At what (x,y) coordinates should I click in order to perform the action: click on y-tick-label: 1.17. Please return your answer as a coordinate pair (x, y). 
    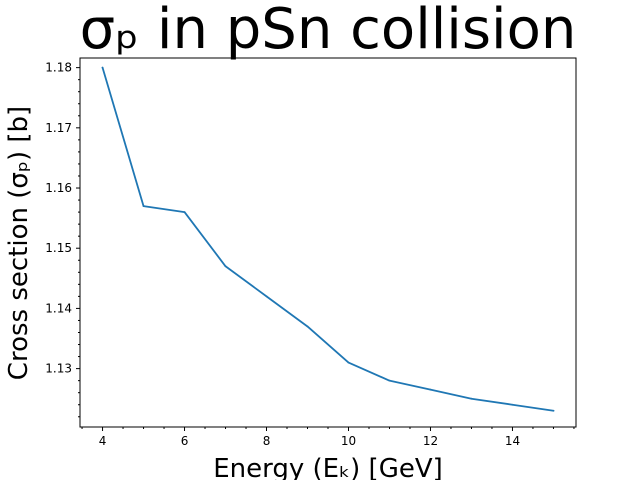
    Looking at the image, I should click on (58, 128).